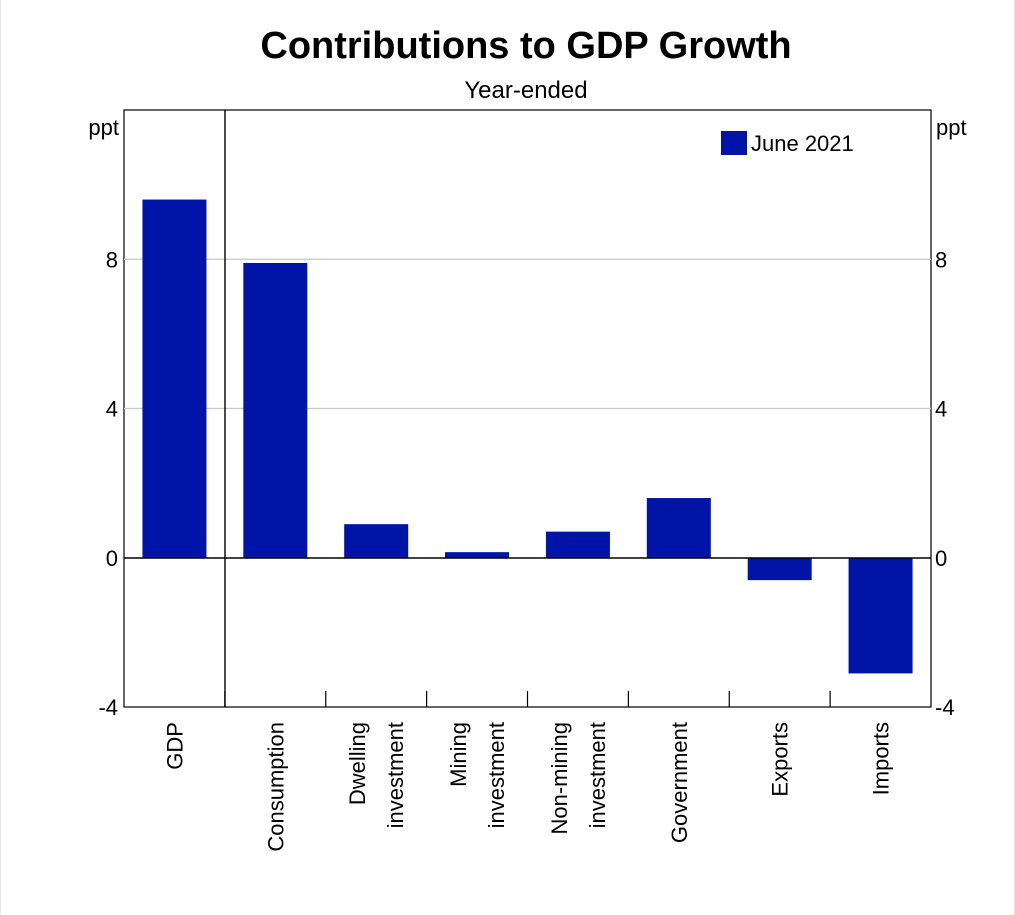 The image size is (1015, 915). What do you see at coordinates (112, 409) in the screenshot?
I see `y-tick-label-left: 4` at bounding box center [112, 409].